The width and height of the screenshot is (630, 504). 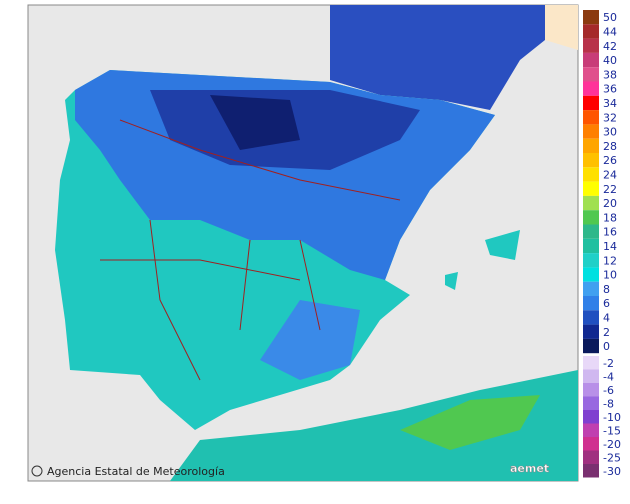 What do you see at coordinates (610, 17) in the screenshot?
I see `legend-label: 50` at bounding box center [610, 17].